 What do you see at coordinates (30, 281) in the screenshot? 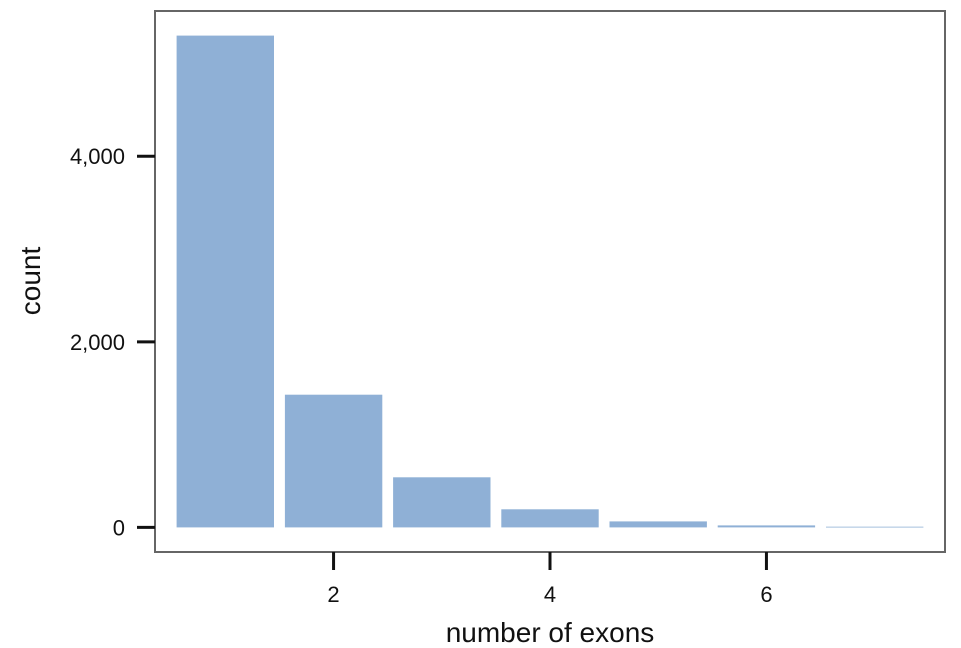
I see `y-axis-title: count` at bounding box center [30, 281].